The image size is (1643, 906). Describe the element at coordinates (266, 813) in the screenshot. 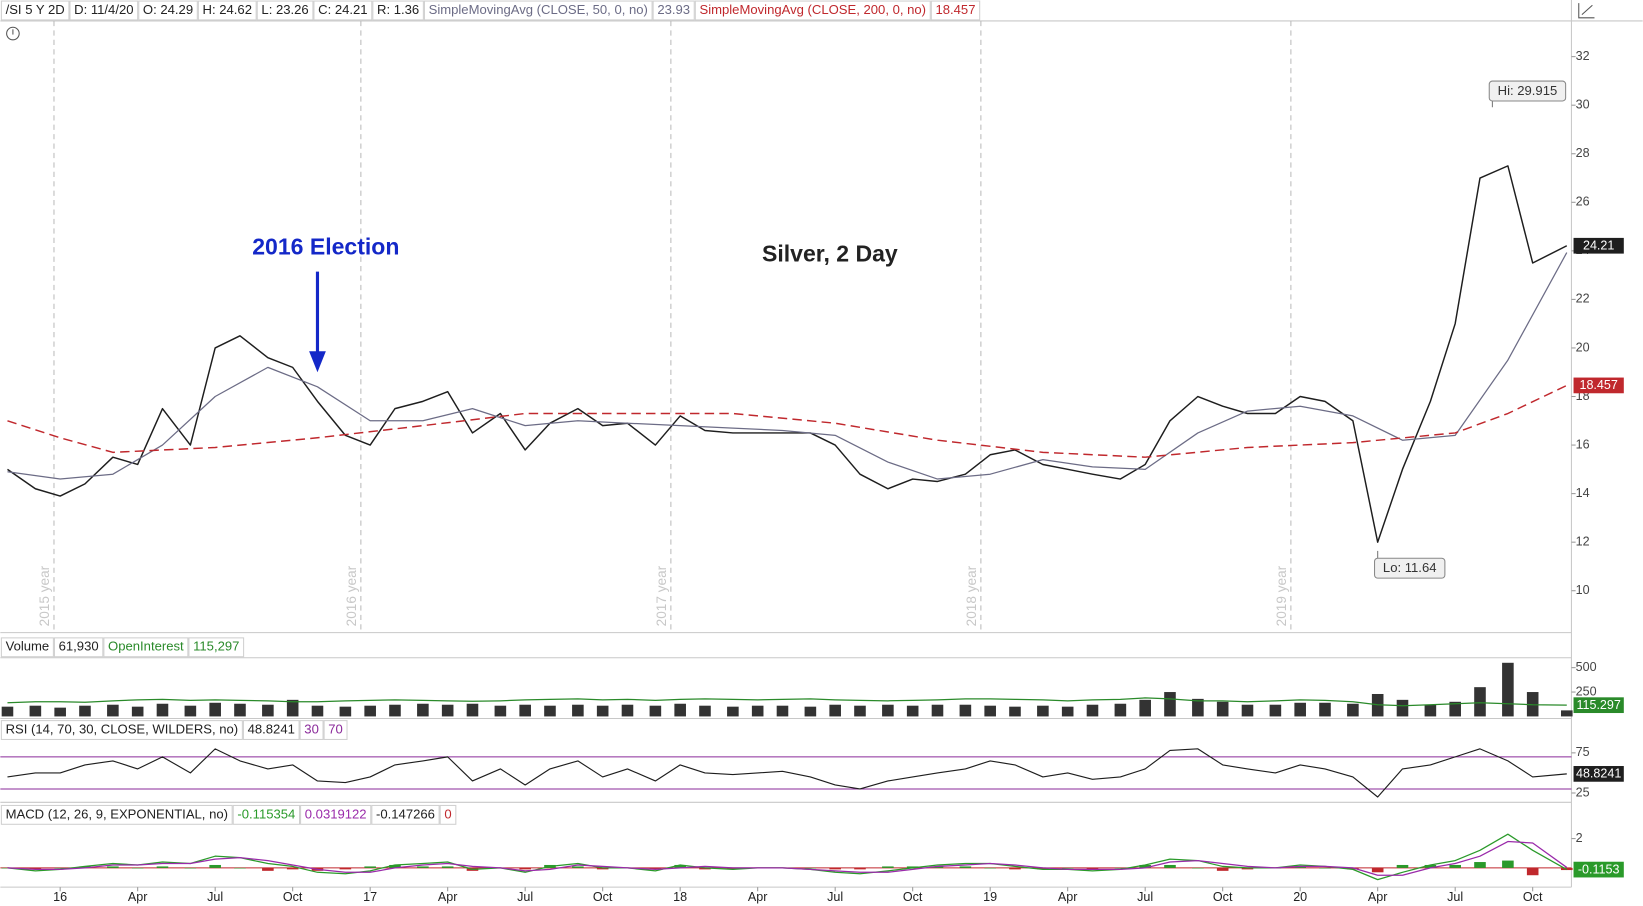

I see `header-item: -0.115354` at that location.